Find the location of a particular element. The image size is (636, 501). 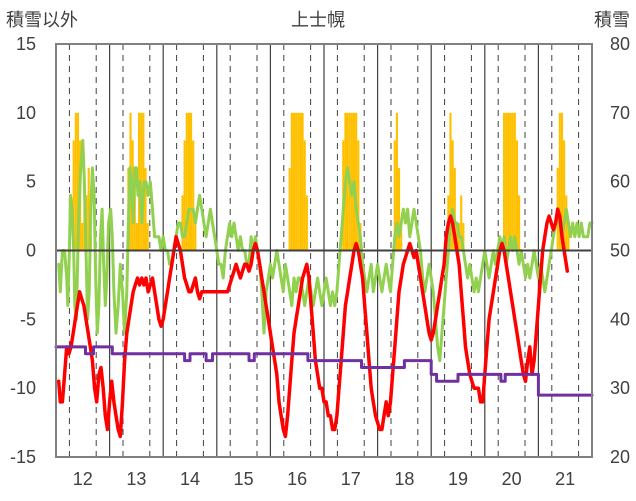

left-y-tick-label: 15 is located at coordinates (26, 44).